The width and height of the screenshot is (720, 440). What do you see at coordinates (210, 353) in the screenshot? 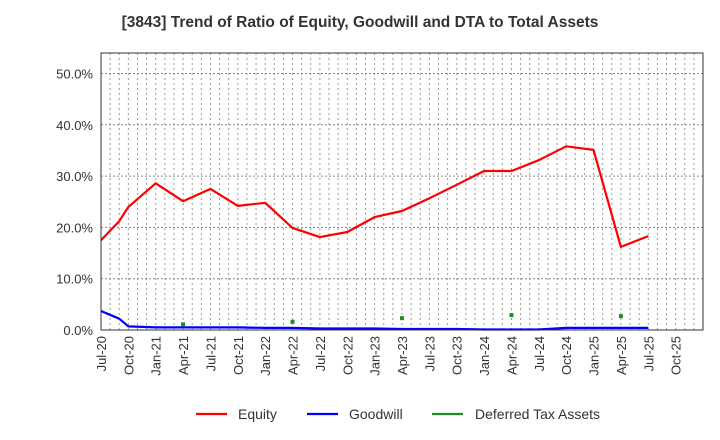
I see `x-tick-label: Jul-21` at bounding box center [210, 353].